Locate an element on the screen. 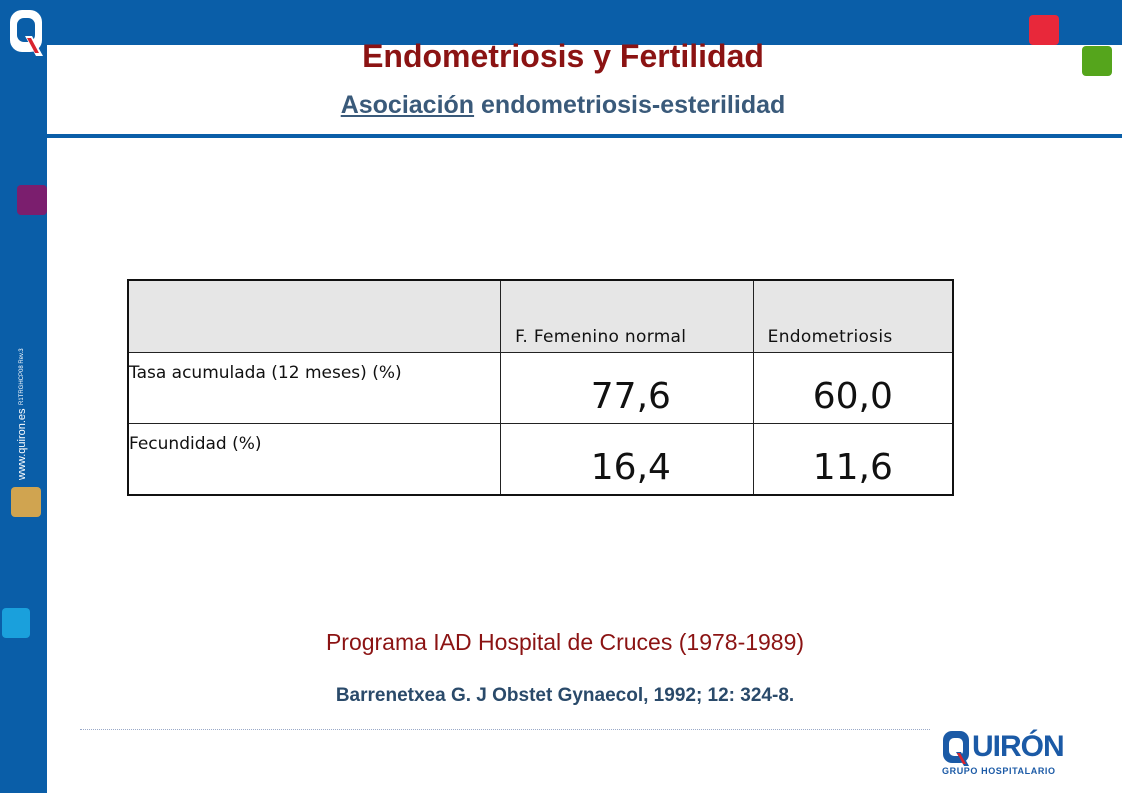 The image size is (1122, 793). quiron-brand-logo: UIRÓN GRUPO HOSPITALARIO is located at coordinates (1007, 754).